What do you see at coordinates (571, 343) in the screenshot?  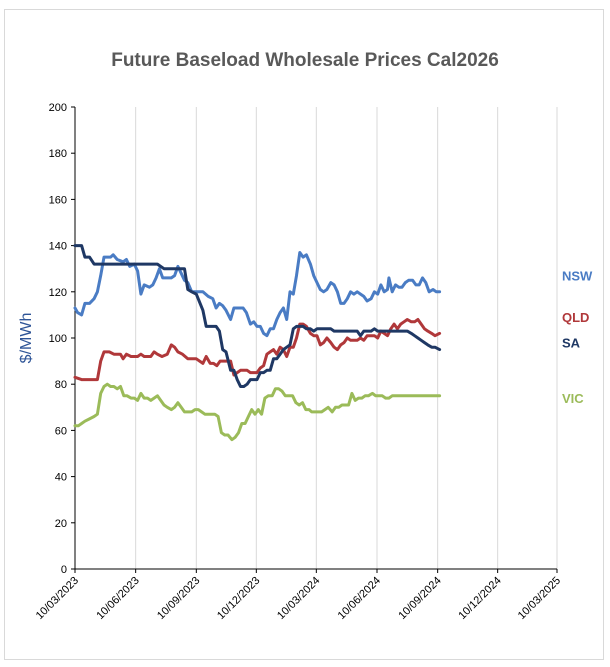 I see `series-label-sa: SA` at bounding box center [571, 343].